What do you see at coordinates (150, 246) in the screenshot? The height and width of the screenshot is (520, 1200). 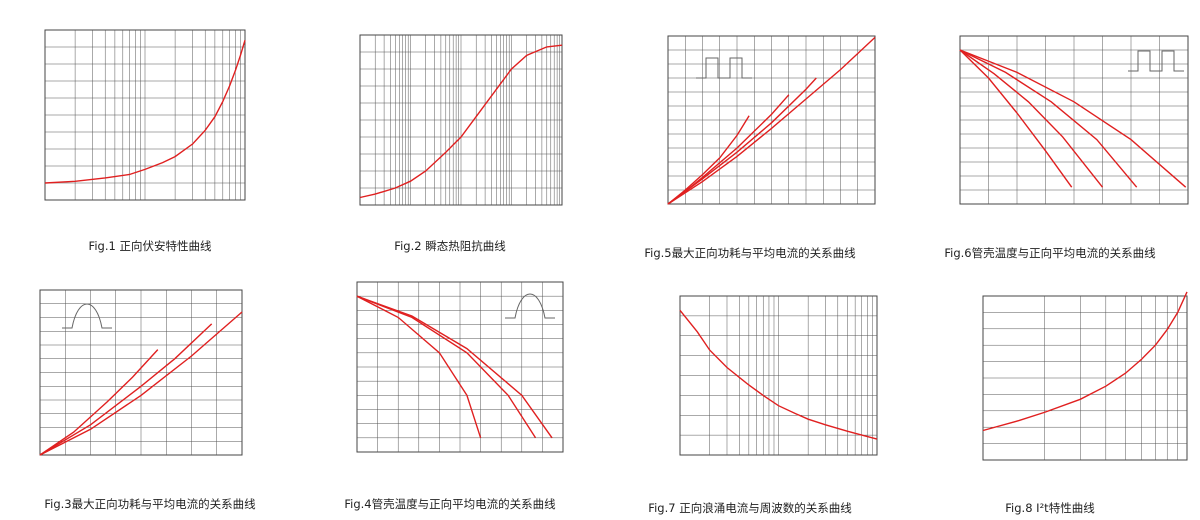 I see `figure-caption: Fig.1 正向伏安特性曲线` at bounding box center [150, 246].